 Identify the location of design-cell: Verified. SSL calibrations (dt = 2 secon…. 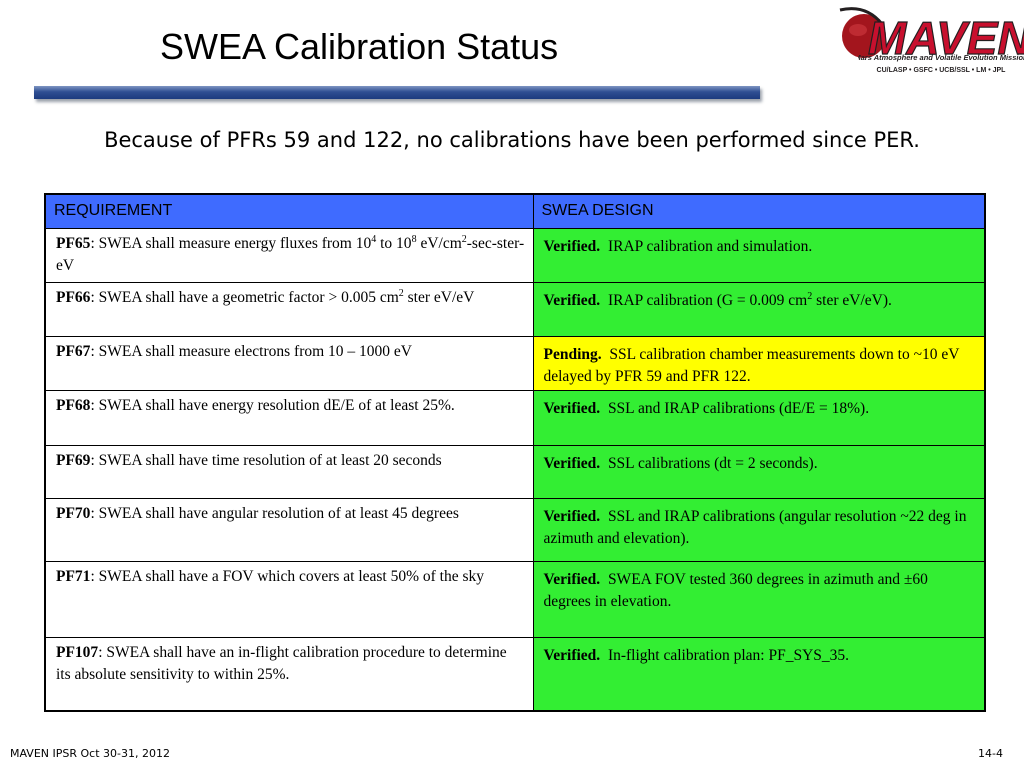
(759, 471).